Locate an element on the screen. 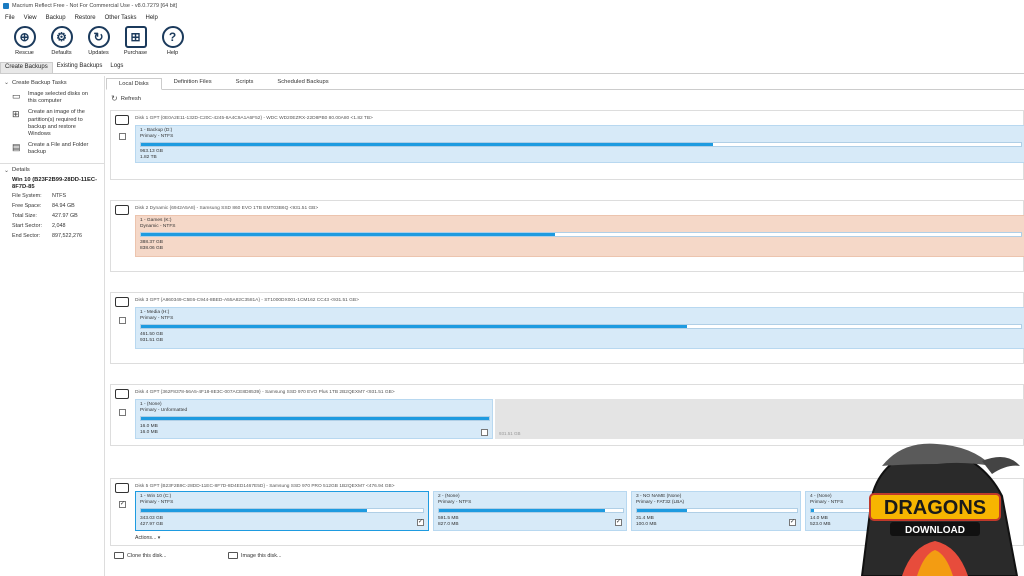 This screenshot has width=1024, height=576. partition-used: 16.0 MB is located at coordinates (149, 426).